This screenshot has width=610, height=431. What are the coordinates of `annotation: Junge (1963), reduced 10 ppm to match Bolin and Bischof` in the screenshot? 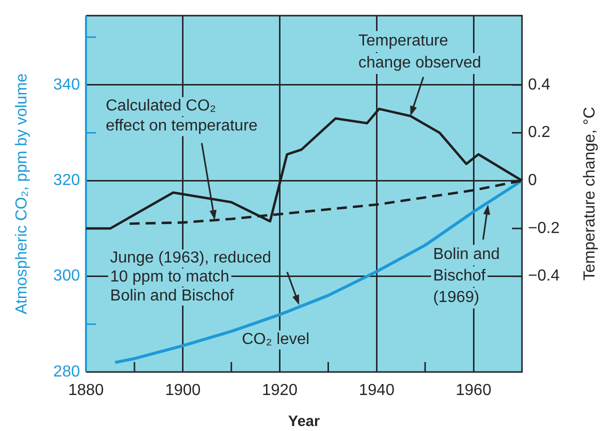 It's located at (191, 276).